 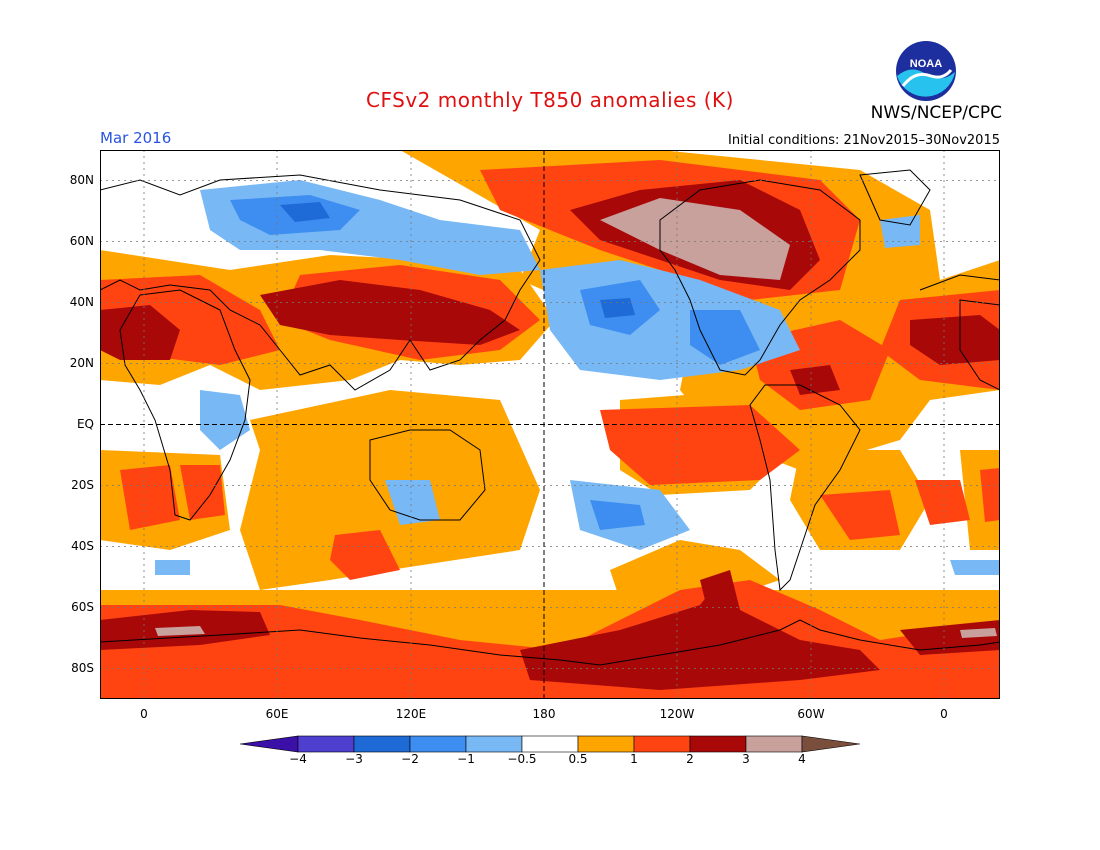 What do you see at coordinates (82, 668) in the screenshot?
I see `lat-label-80s: 80S` at bounding box center [82, 668].